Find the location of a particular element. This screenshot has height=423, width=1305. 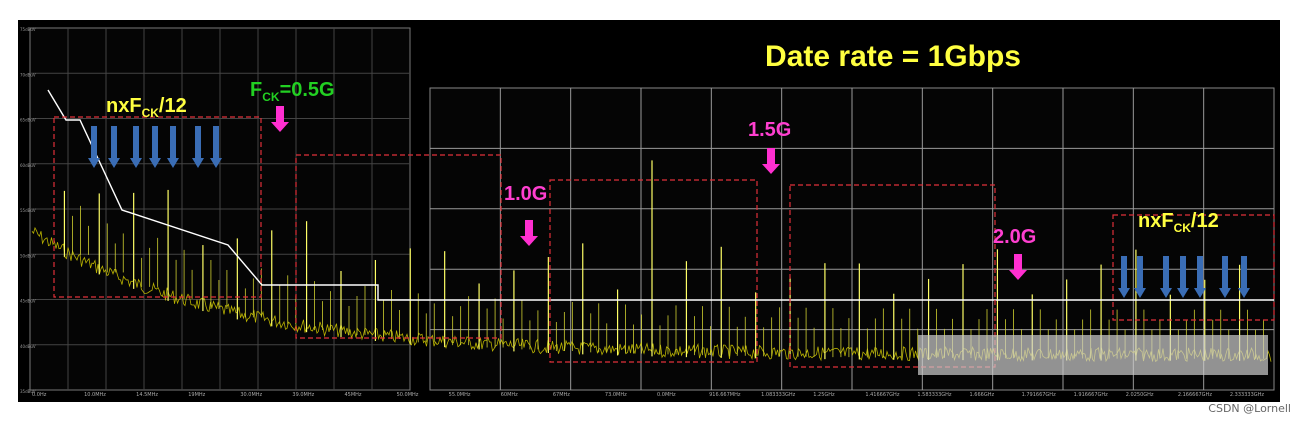

x-tick-label: 73.0MHz is located at coordinates (616, 395).